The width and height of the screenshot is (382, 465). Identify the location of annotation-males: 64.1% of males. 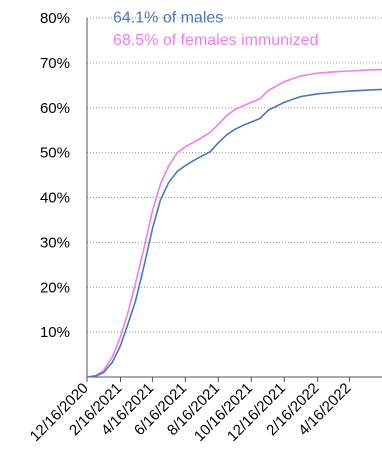
(168, 17).